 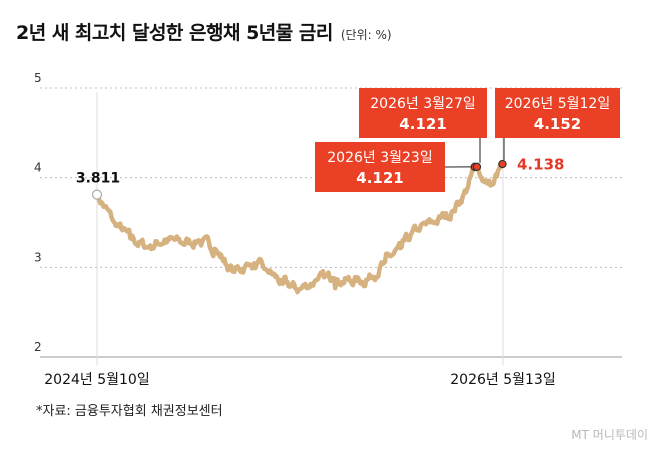 I want to click on callout-date: 2026년 3월27일, so click(x=422, y=104).